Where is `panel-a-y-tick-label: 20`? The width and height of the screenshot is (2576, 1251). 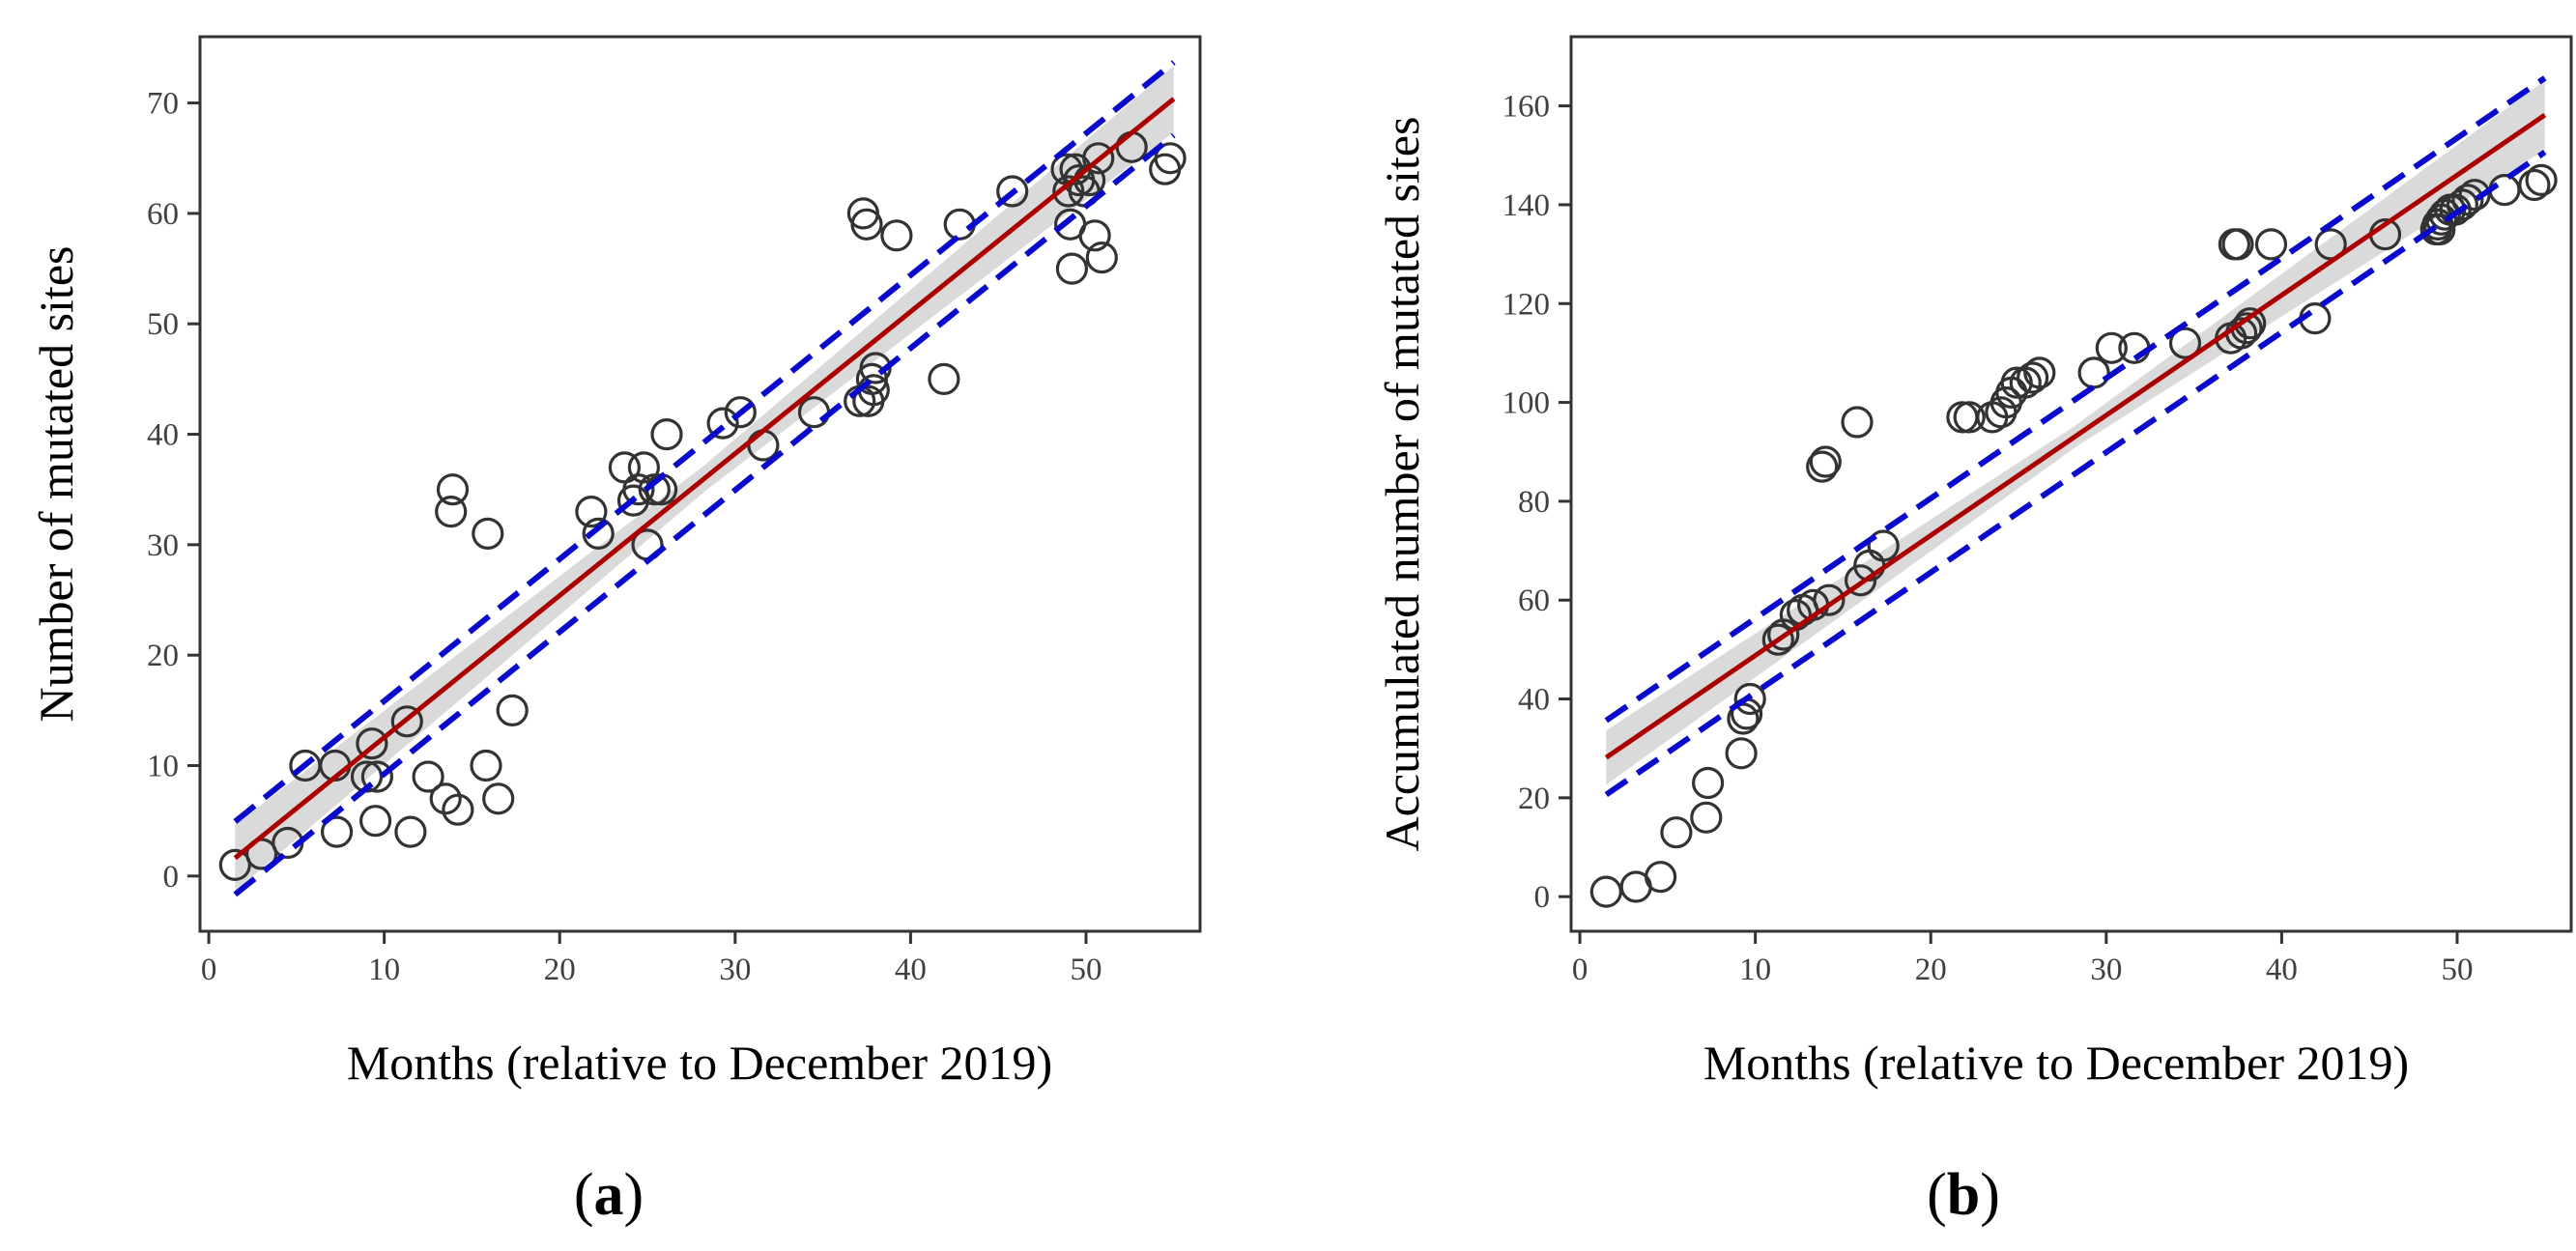
panel-a-y-tick-label: 20 is located at coordinates (163, 656).